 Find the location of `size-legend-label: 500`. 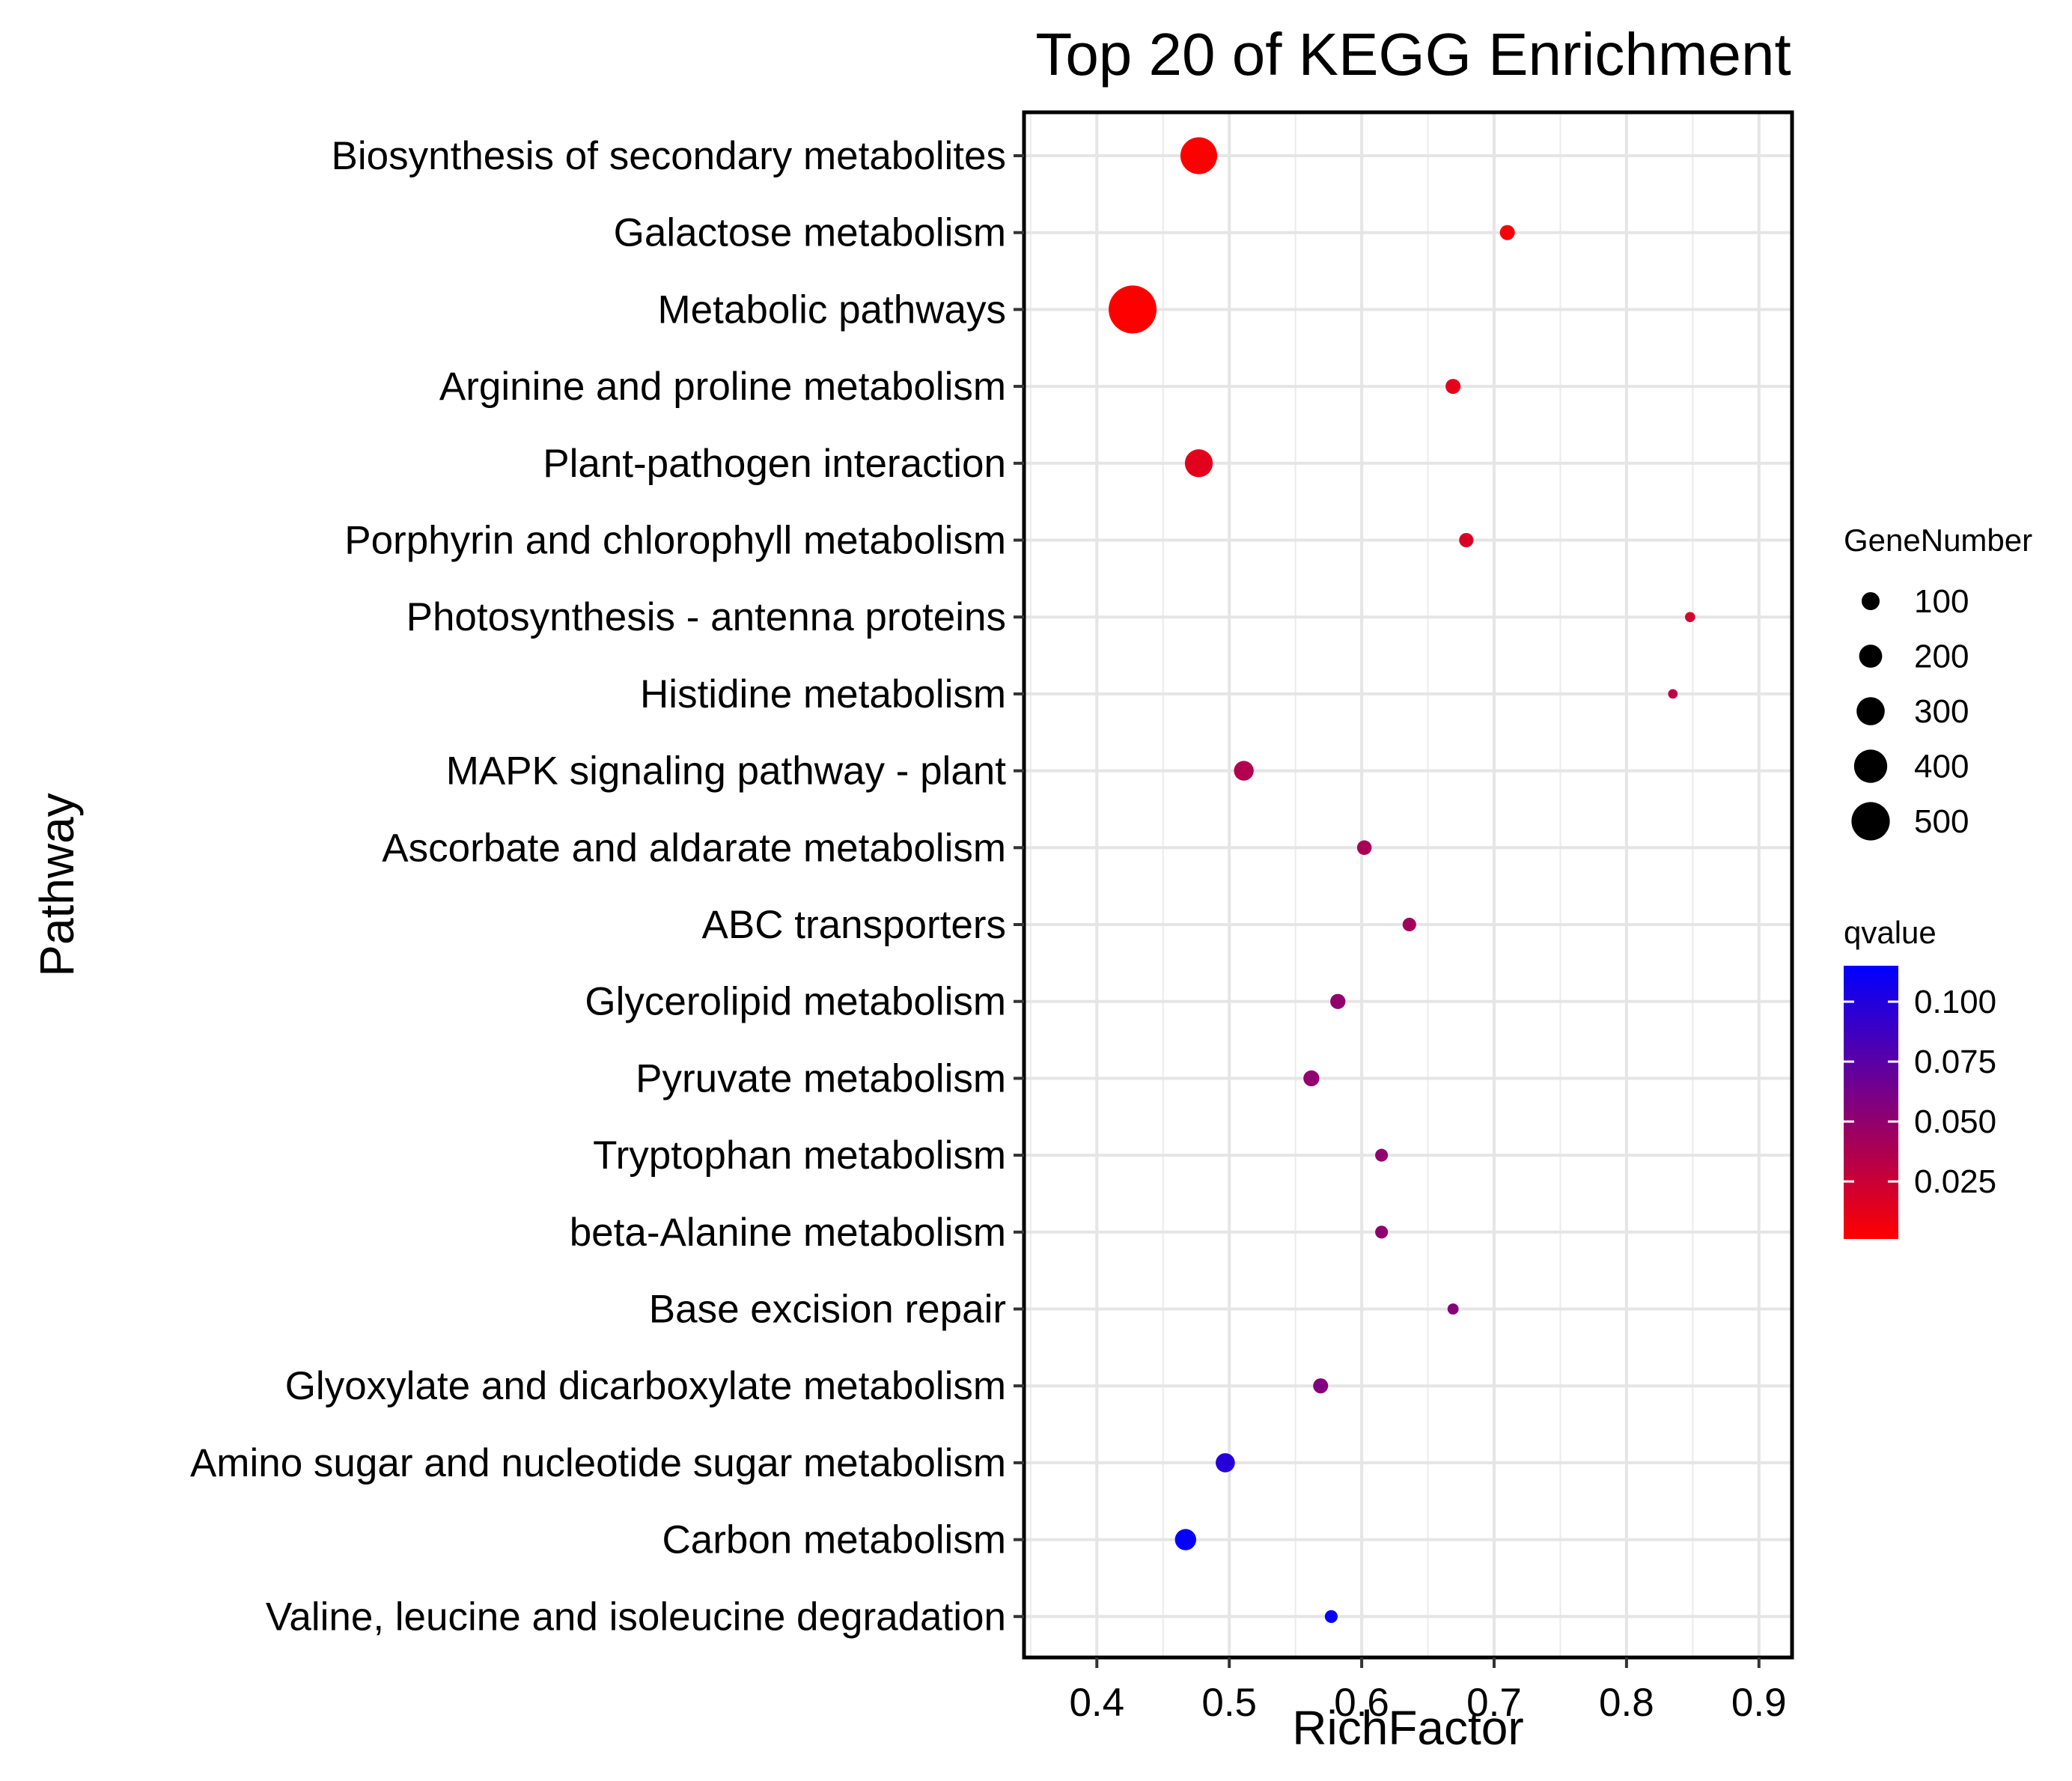

size-legend-label: 500 is located at coordinates (1941, 822).